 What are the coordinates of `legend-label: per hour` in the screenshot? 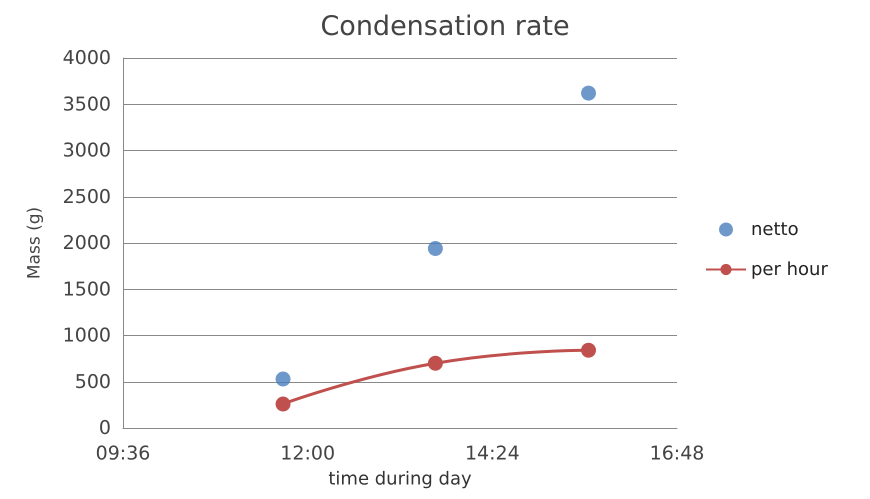 It's located at (789, 269).